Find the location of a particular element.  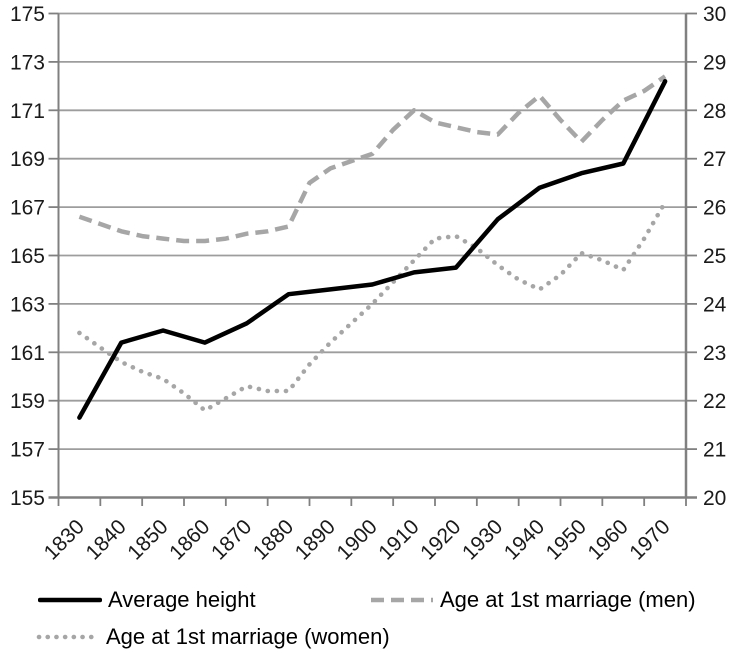

x-axis-label: 1870 is located at coordinates (231, 539).